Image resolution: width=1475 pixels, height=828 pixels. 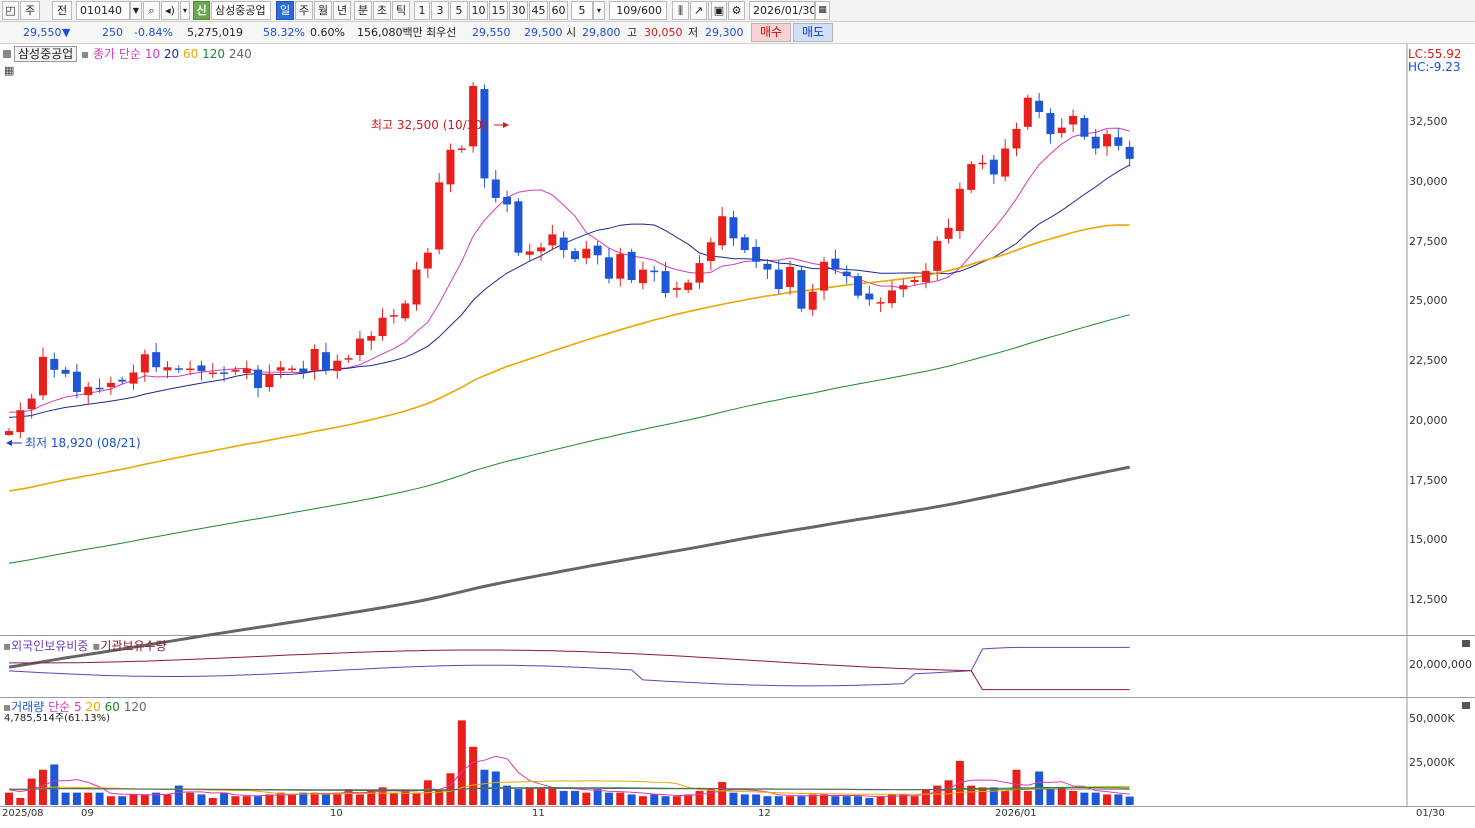 I want to click on sell-button: 매도, so click(x=813, y=32).